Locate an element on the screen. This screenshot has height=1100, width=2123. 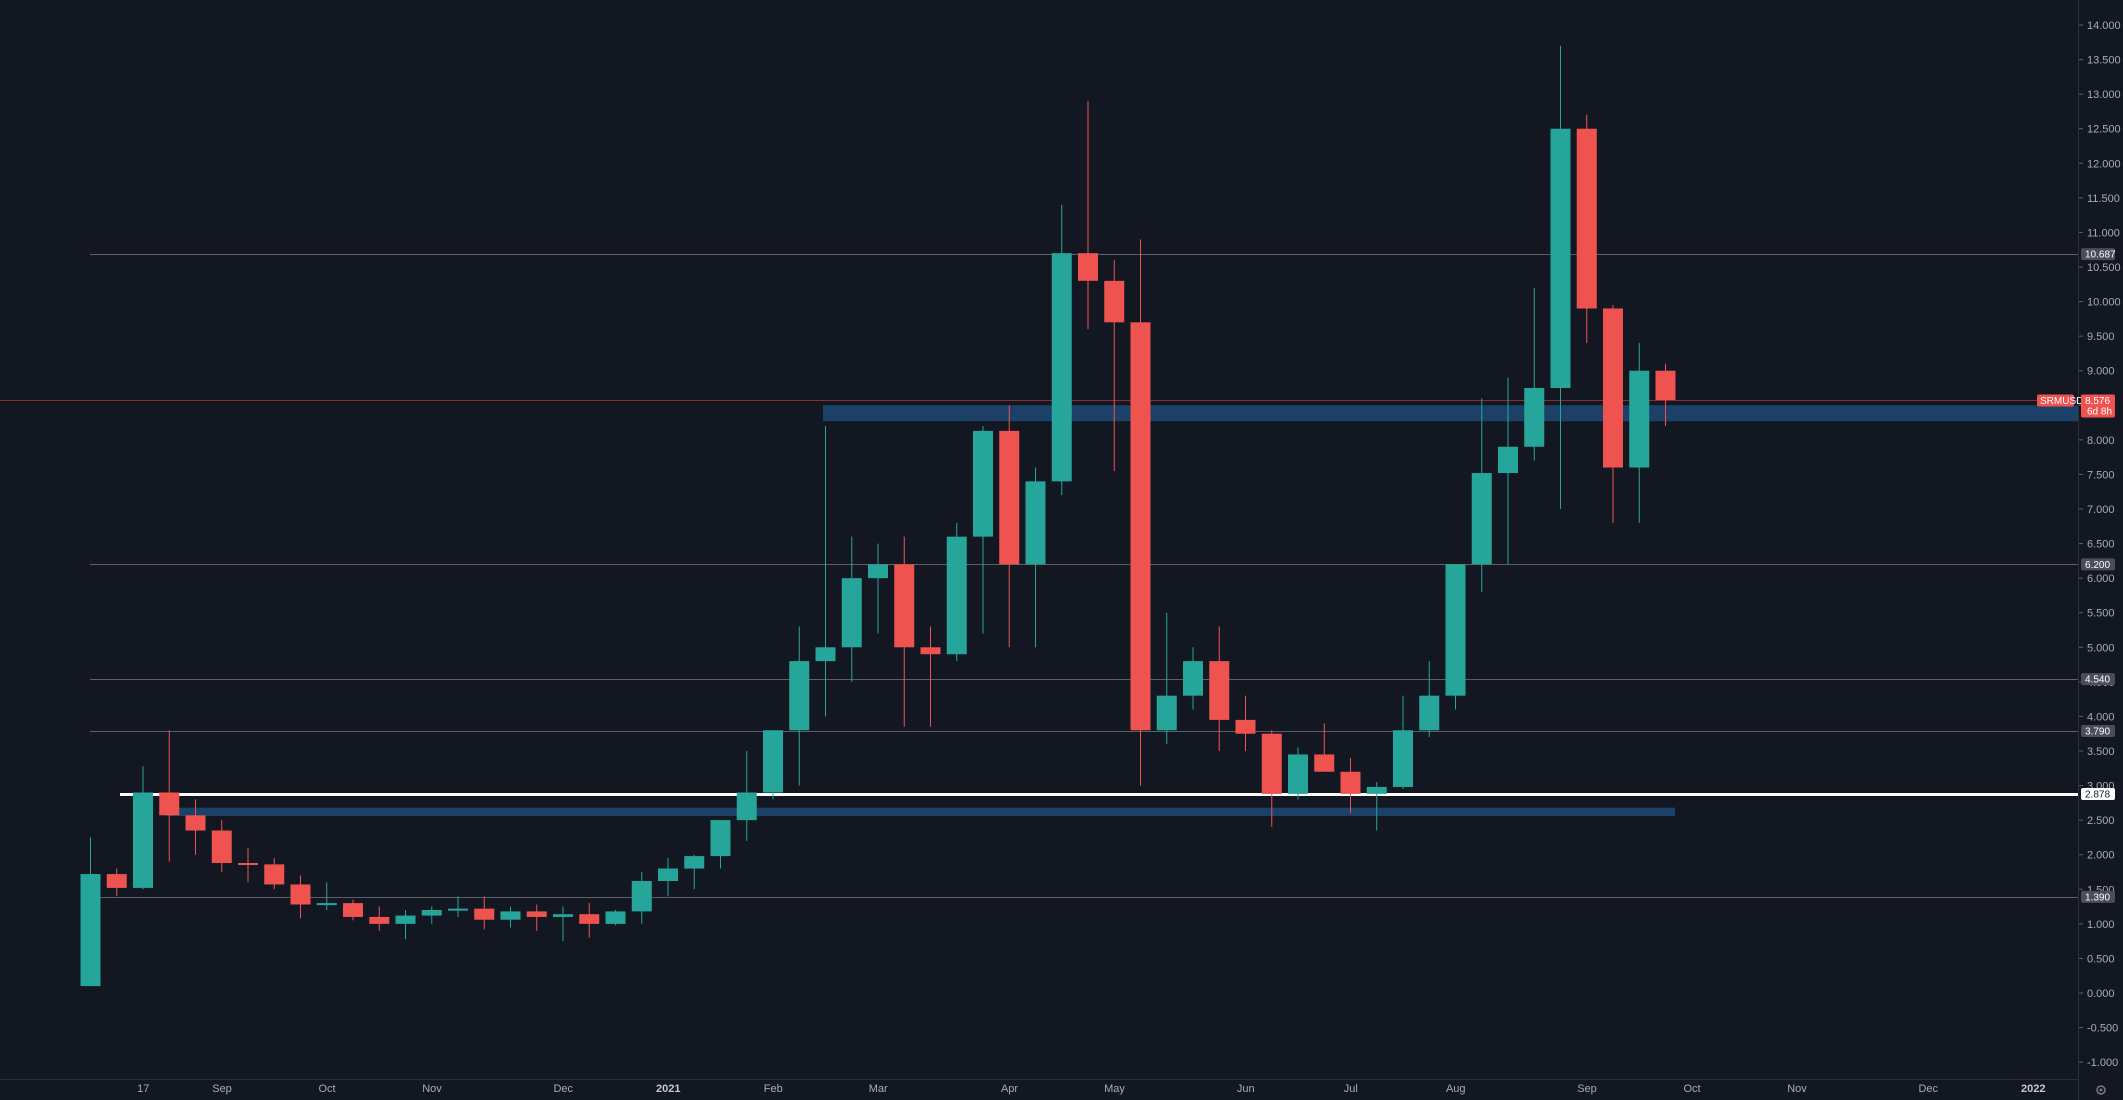
gear-icon is located at coordinates (2101, 1090).